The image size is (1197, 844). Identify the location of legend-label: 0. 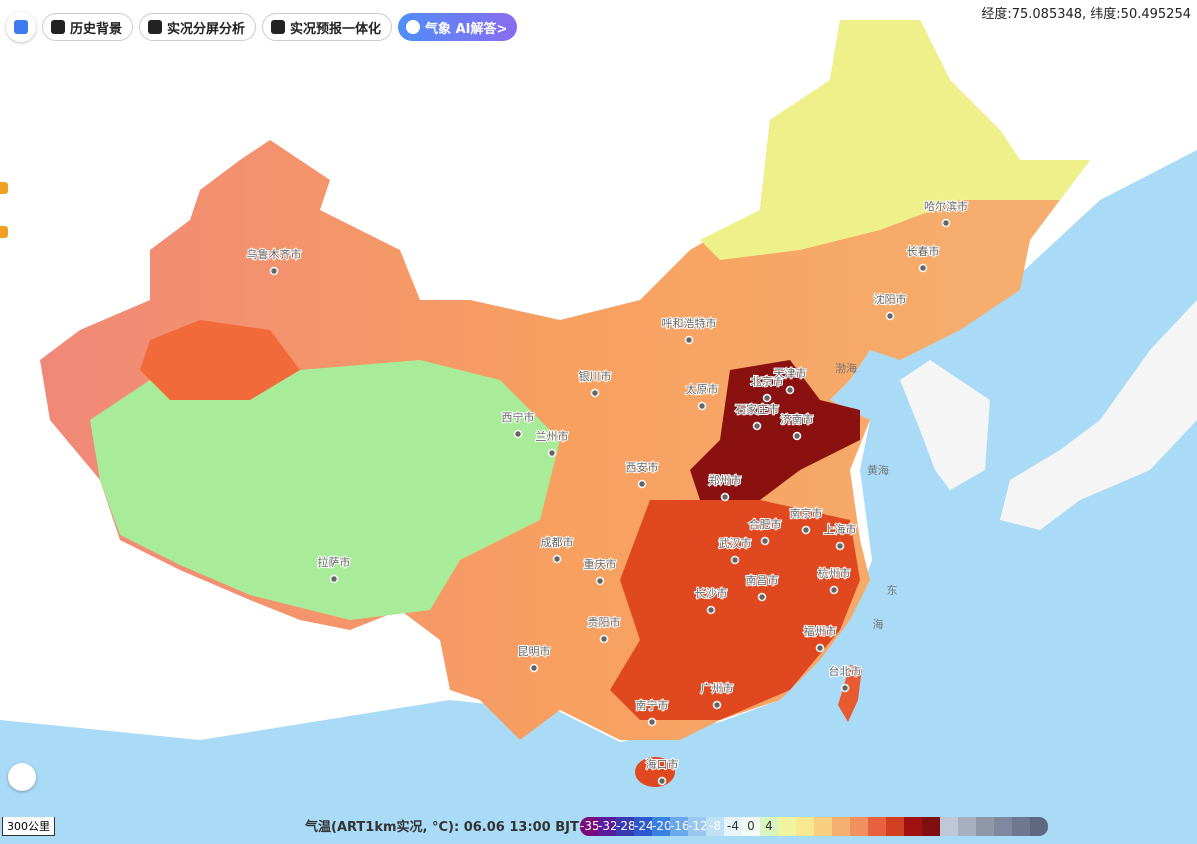
(751, 826).